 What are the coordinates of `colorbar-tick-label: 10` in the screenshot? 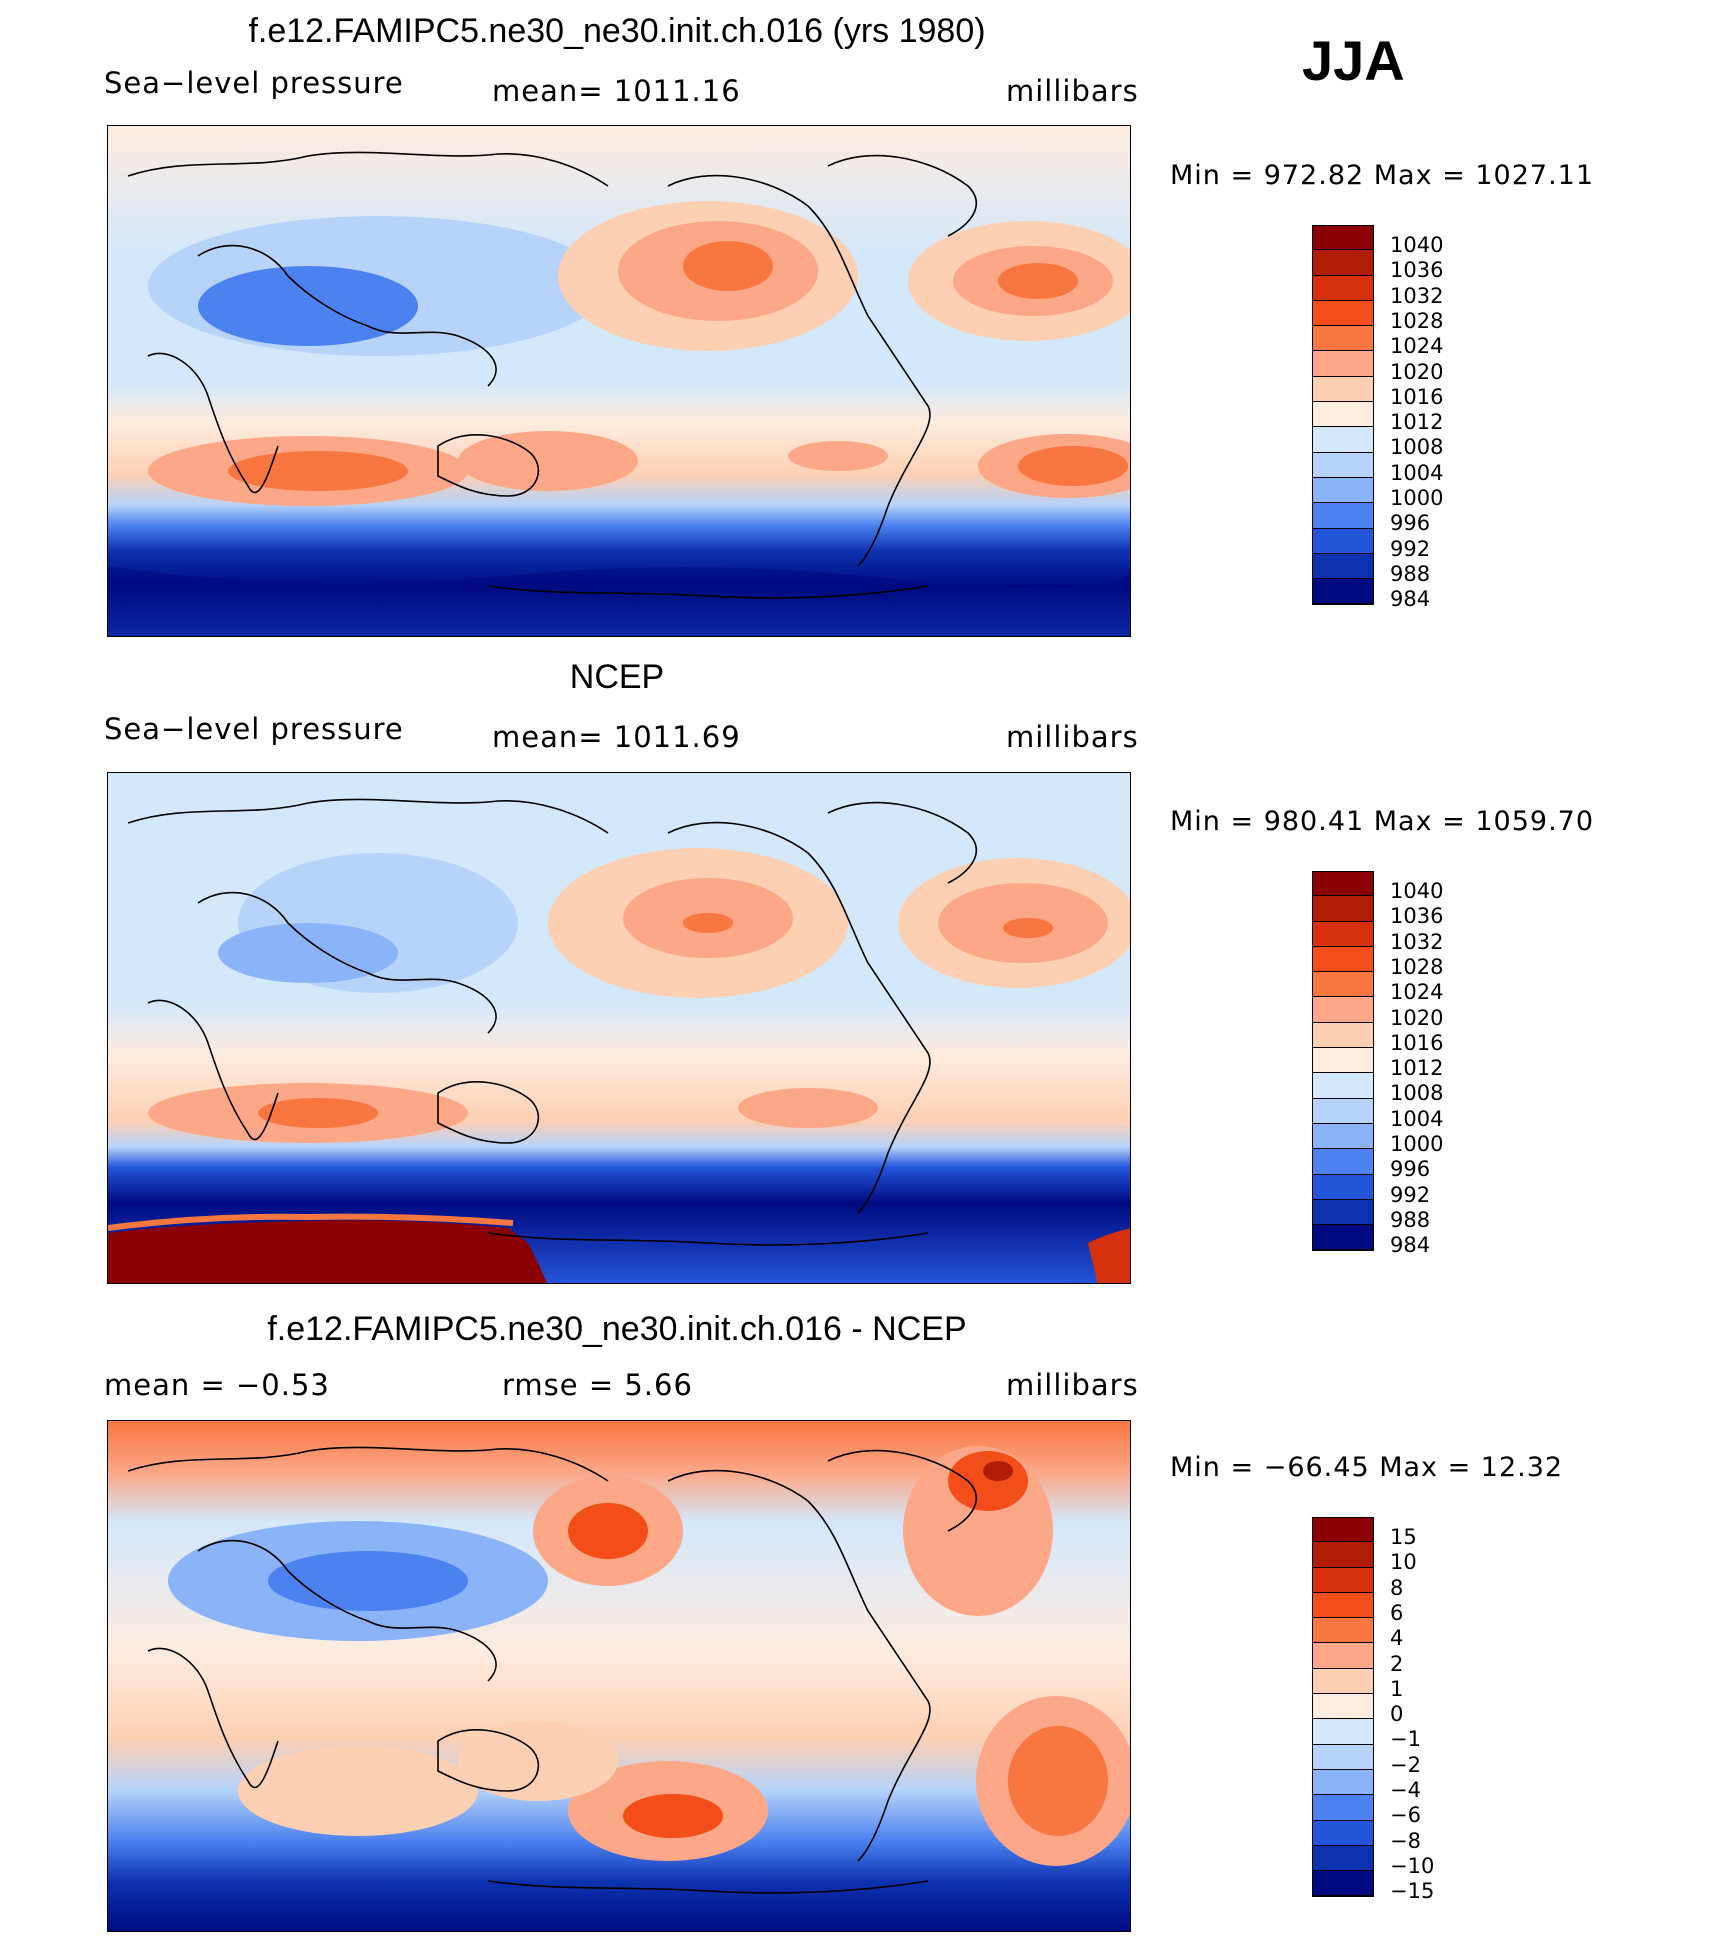 It's located at (1403, 1562).